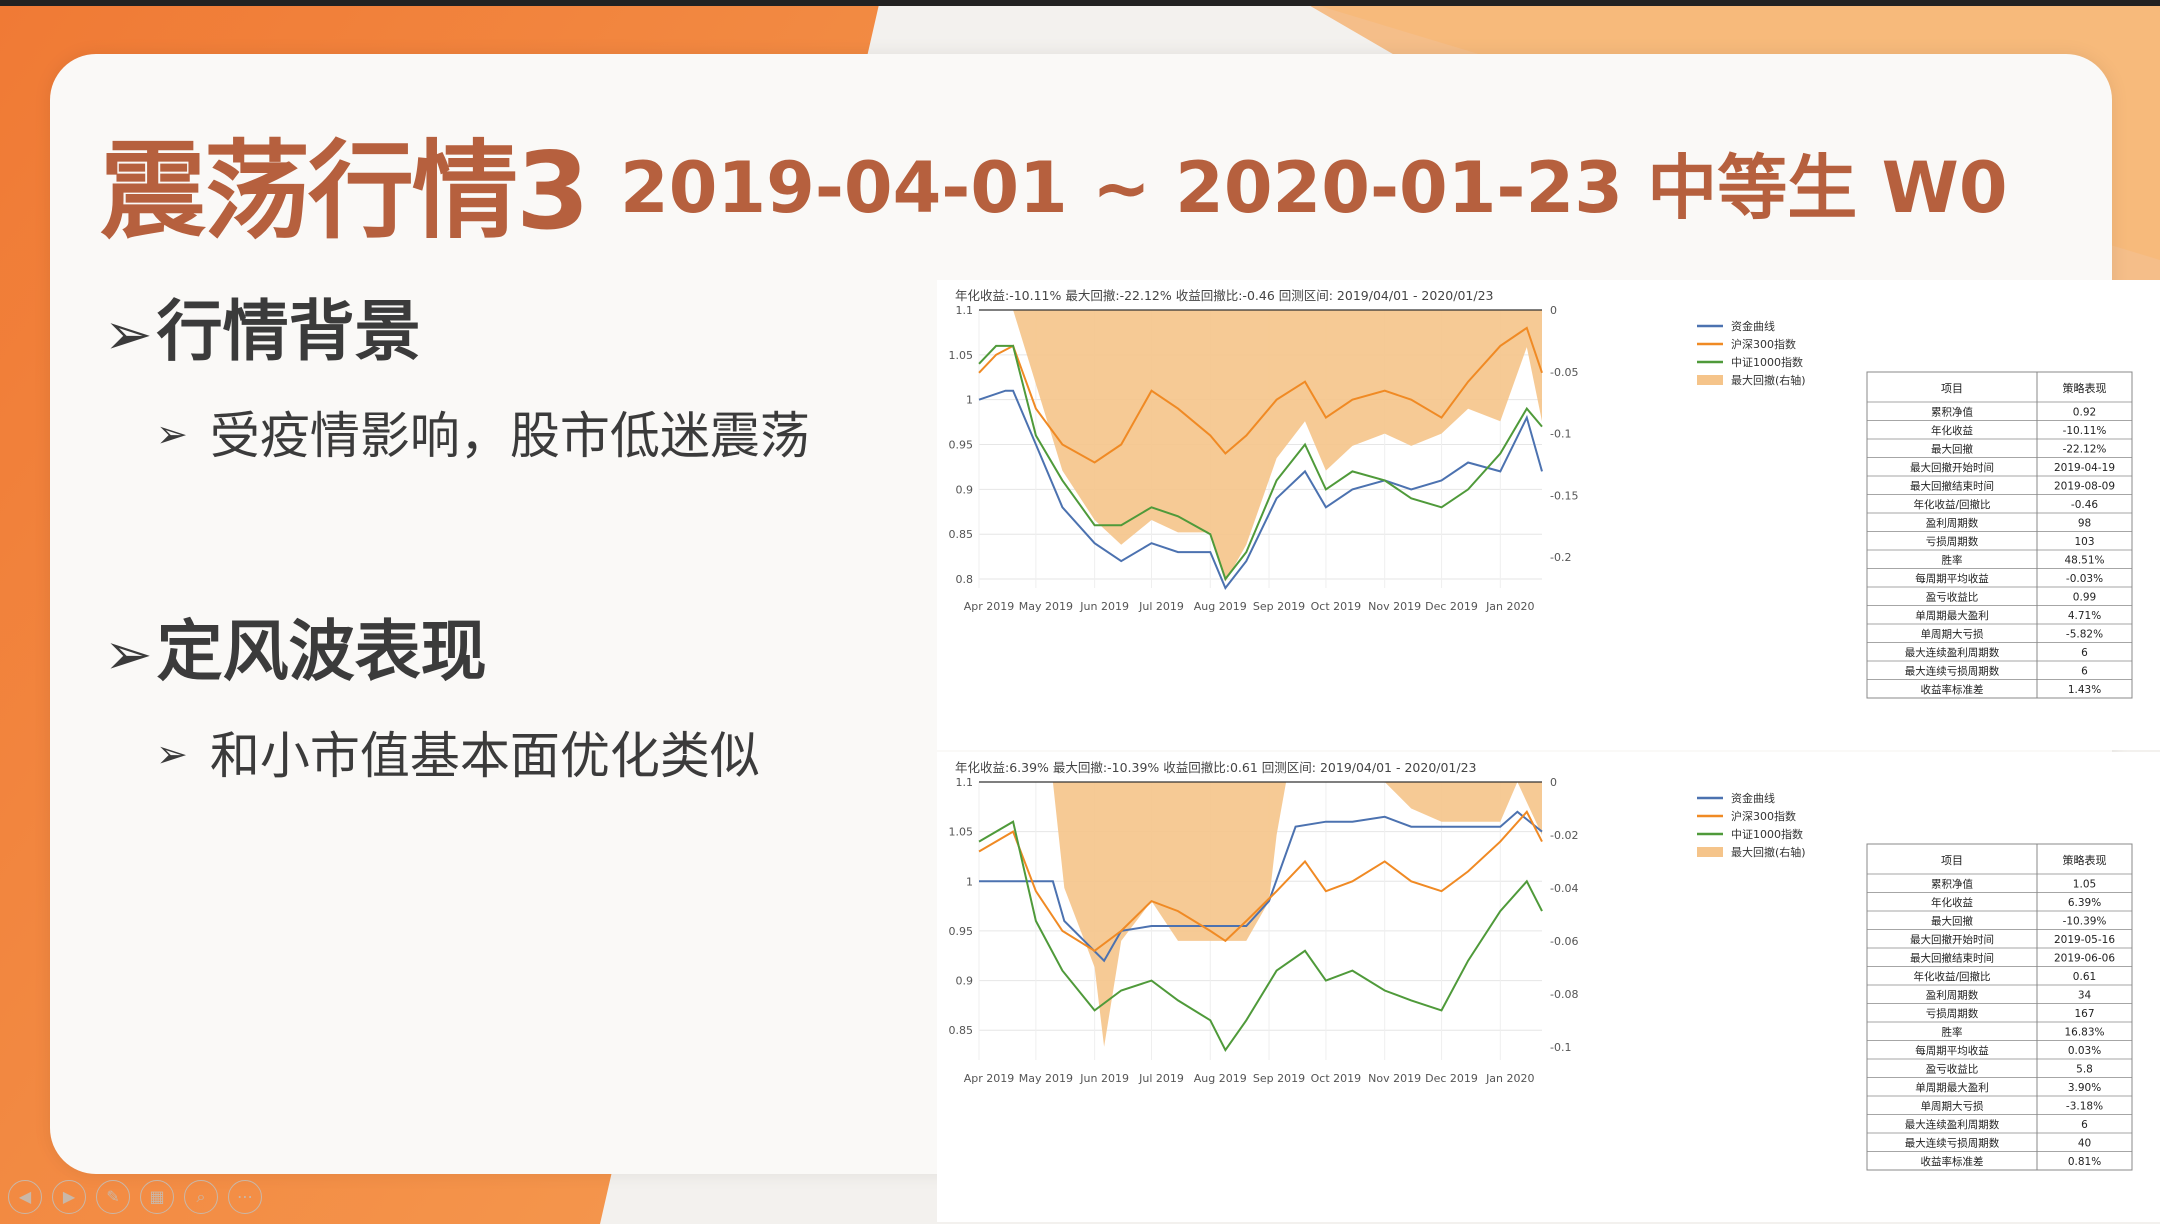  What do you see at coordinates (201, 1197) in the screenshot?
I see `zoom-icon: ⌕` at bounding box center [201, 1197].